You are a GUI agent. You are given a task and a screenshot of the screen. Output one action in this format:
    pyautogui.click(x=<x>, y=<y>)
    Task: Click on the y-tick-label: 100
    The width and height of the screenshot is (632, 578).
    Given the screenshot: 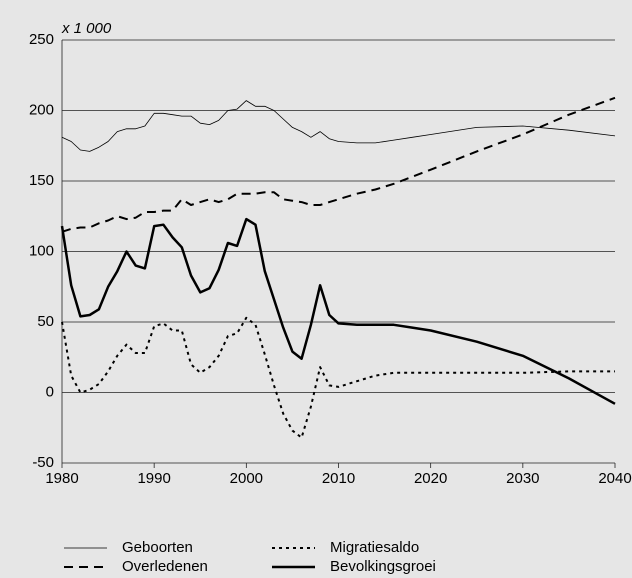 What is the action you would take?
    pyautogui.click(x=41, y=250)
    